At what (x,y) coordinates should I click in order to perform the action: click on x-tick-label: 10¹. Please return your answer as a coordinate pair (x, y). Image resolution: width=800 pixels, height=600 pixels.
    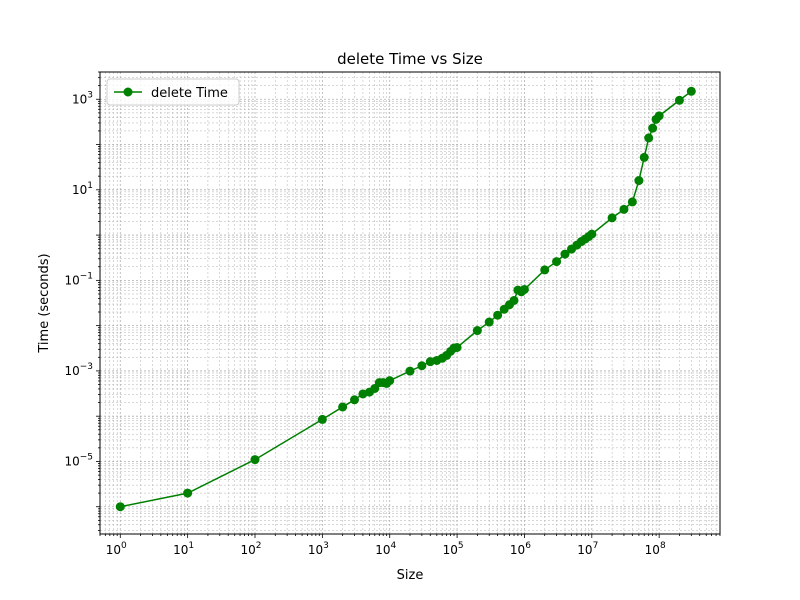
    Looking at the image, I should click on (183, 549).